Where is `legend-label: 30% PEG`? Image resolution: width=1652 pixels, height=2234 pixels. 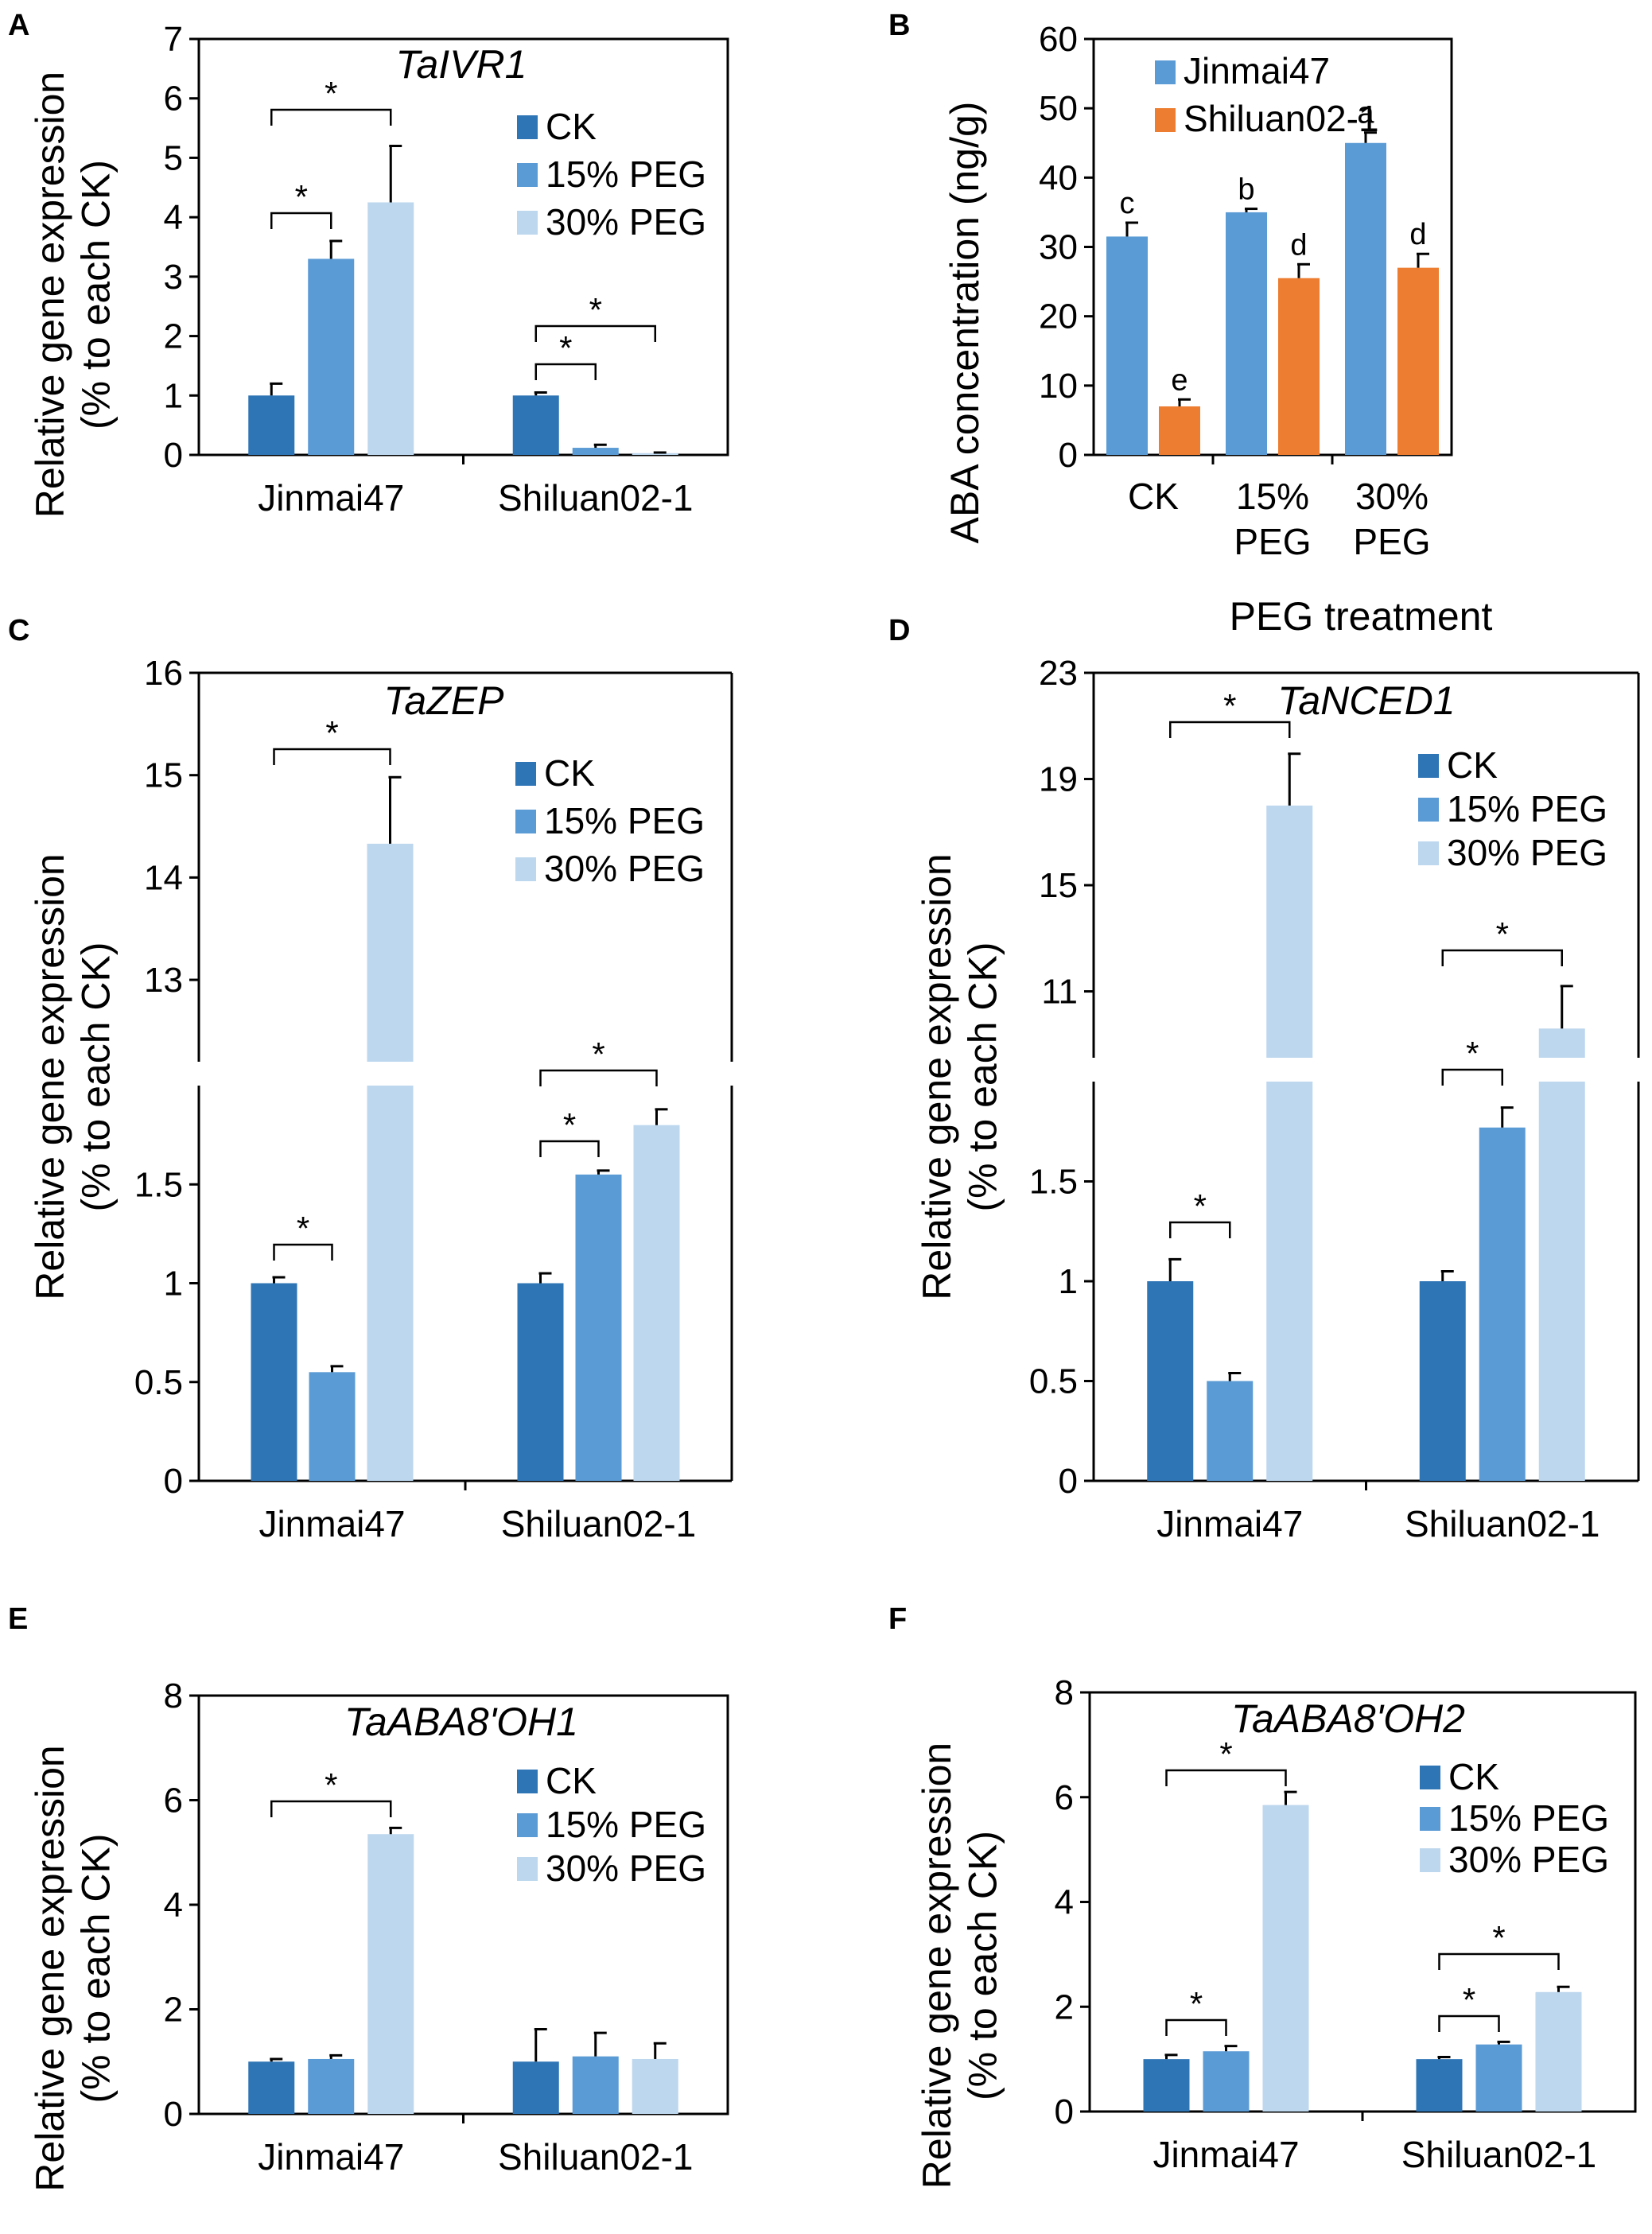 legend-label: 30% PEG is located at coordinates (1528, 1859).